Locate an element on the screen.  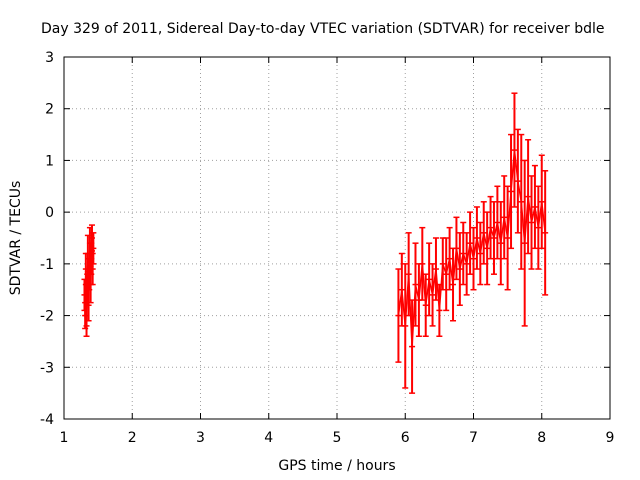
y-tick-label: 1 is located at coordinates (49, 161).